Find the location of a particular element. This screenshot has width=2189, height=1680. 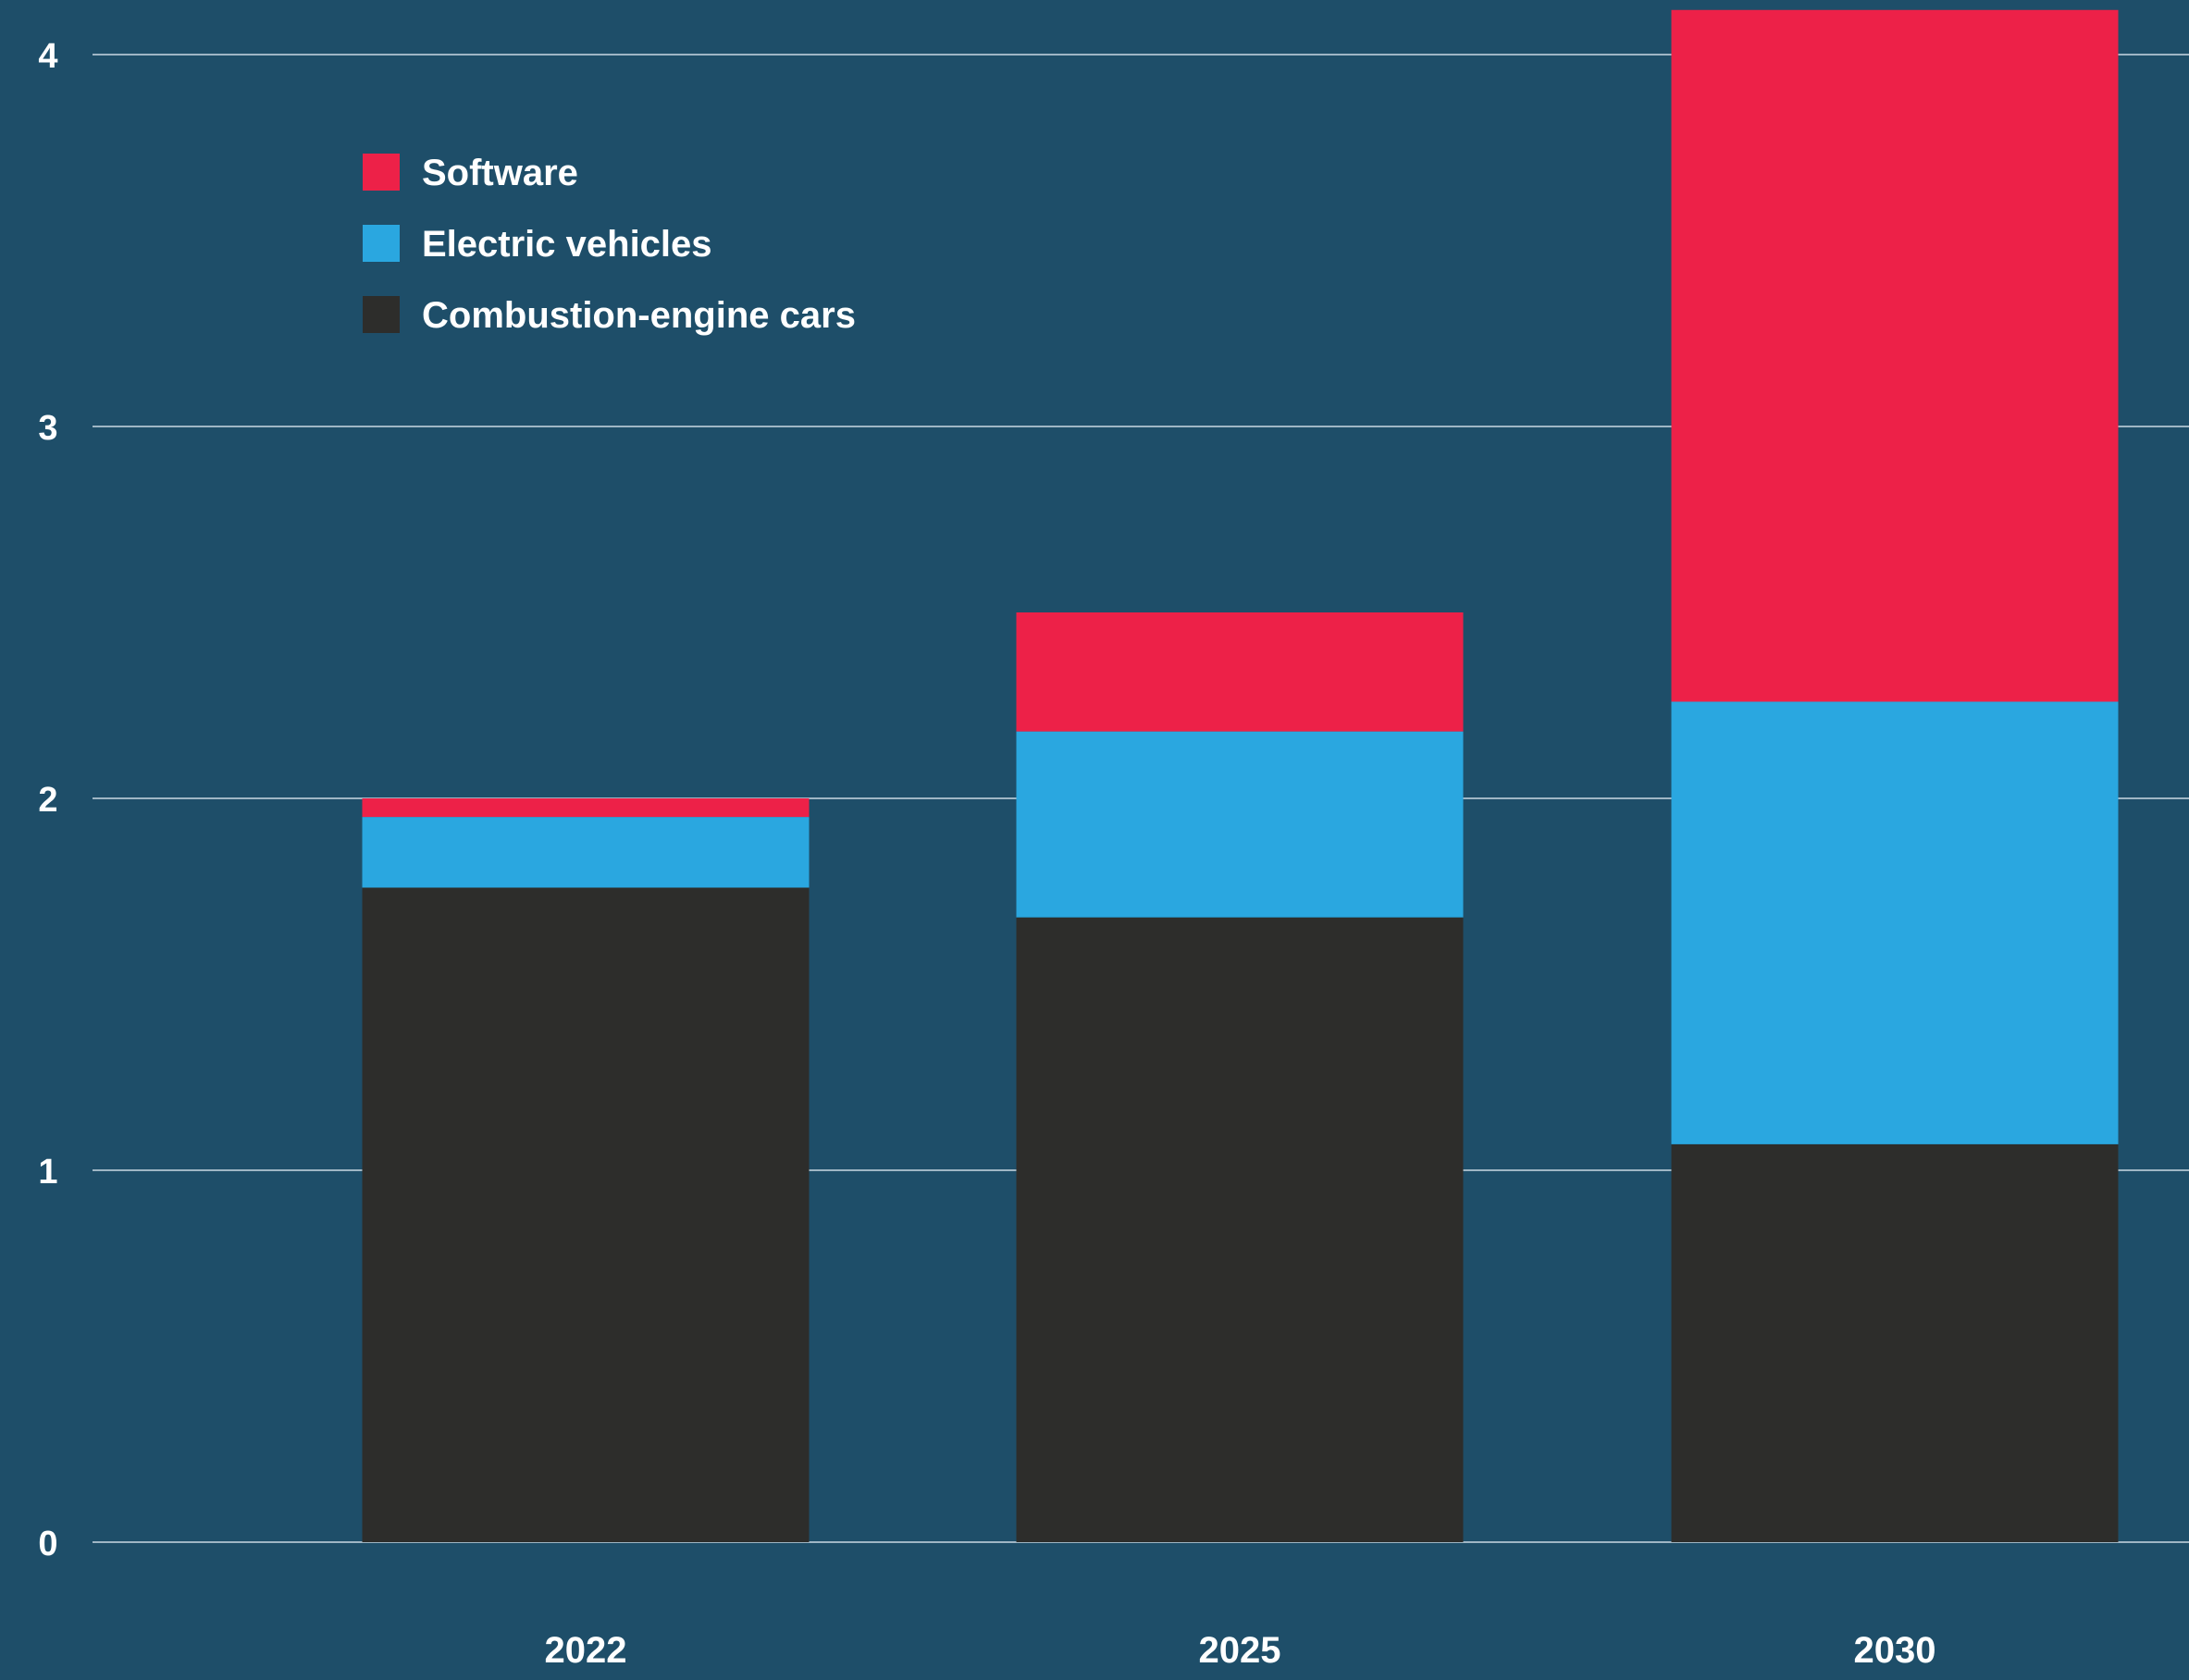

legend-item-combustion-engine-cars: Combustion-engine cars is located at coordinates (610, 315).